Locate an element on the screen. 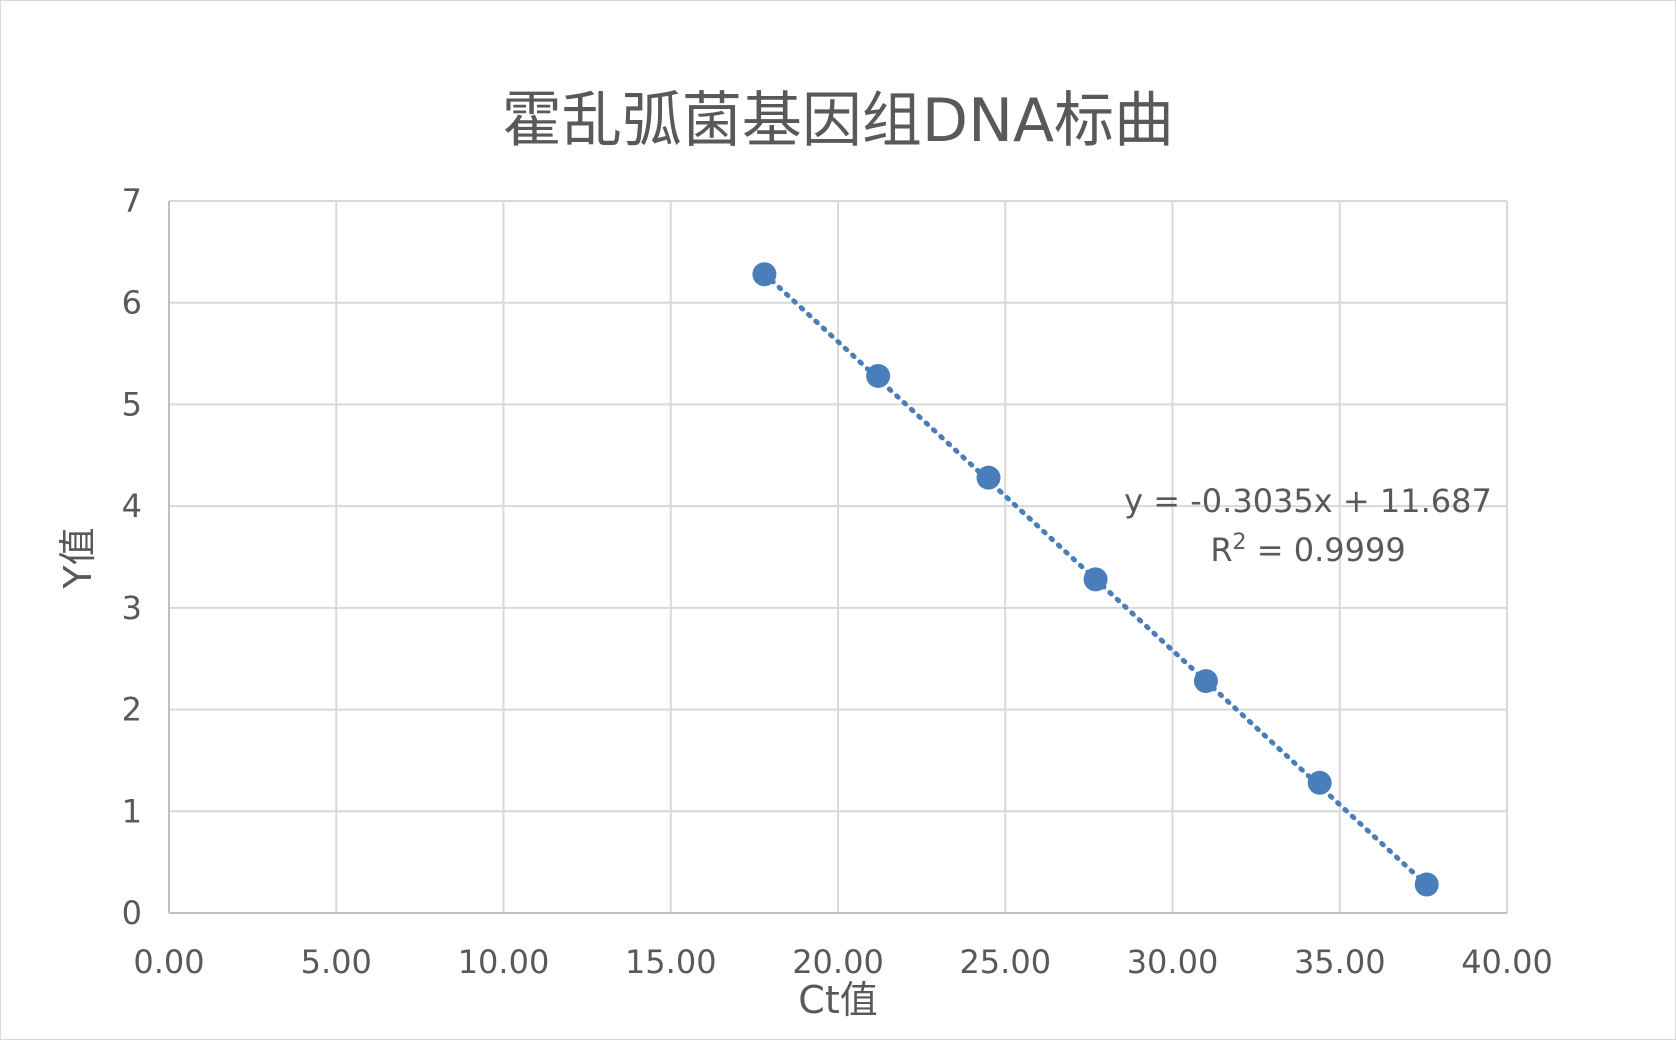  r-squared-prefix: R is located at coordinates (1221, 550).